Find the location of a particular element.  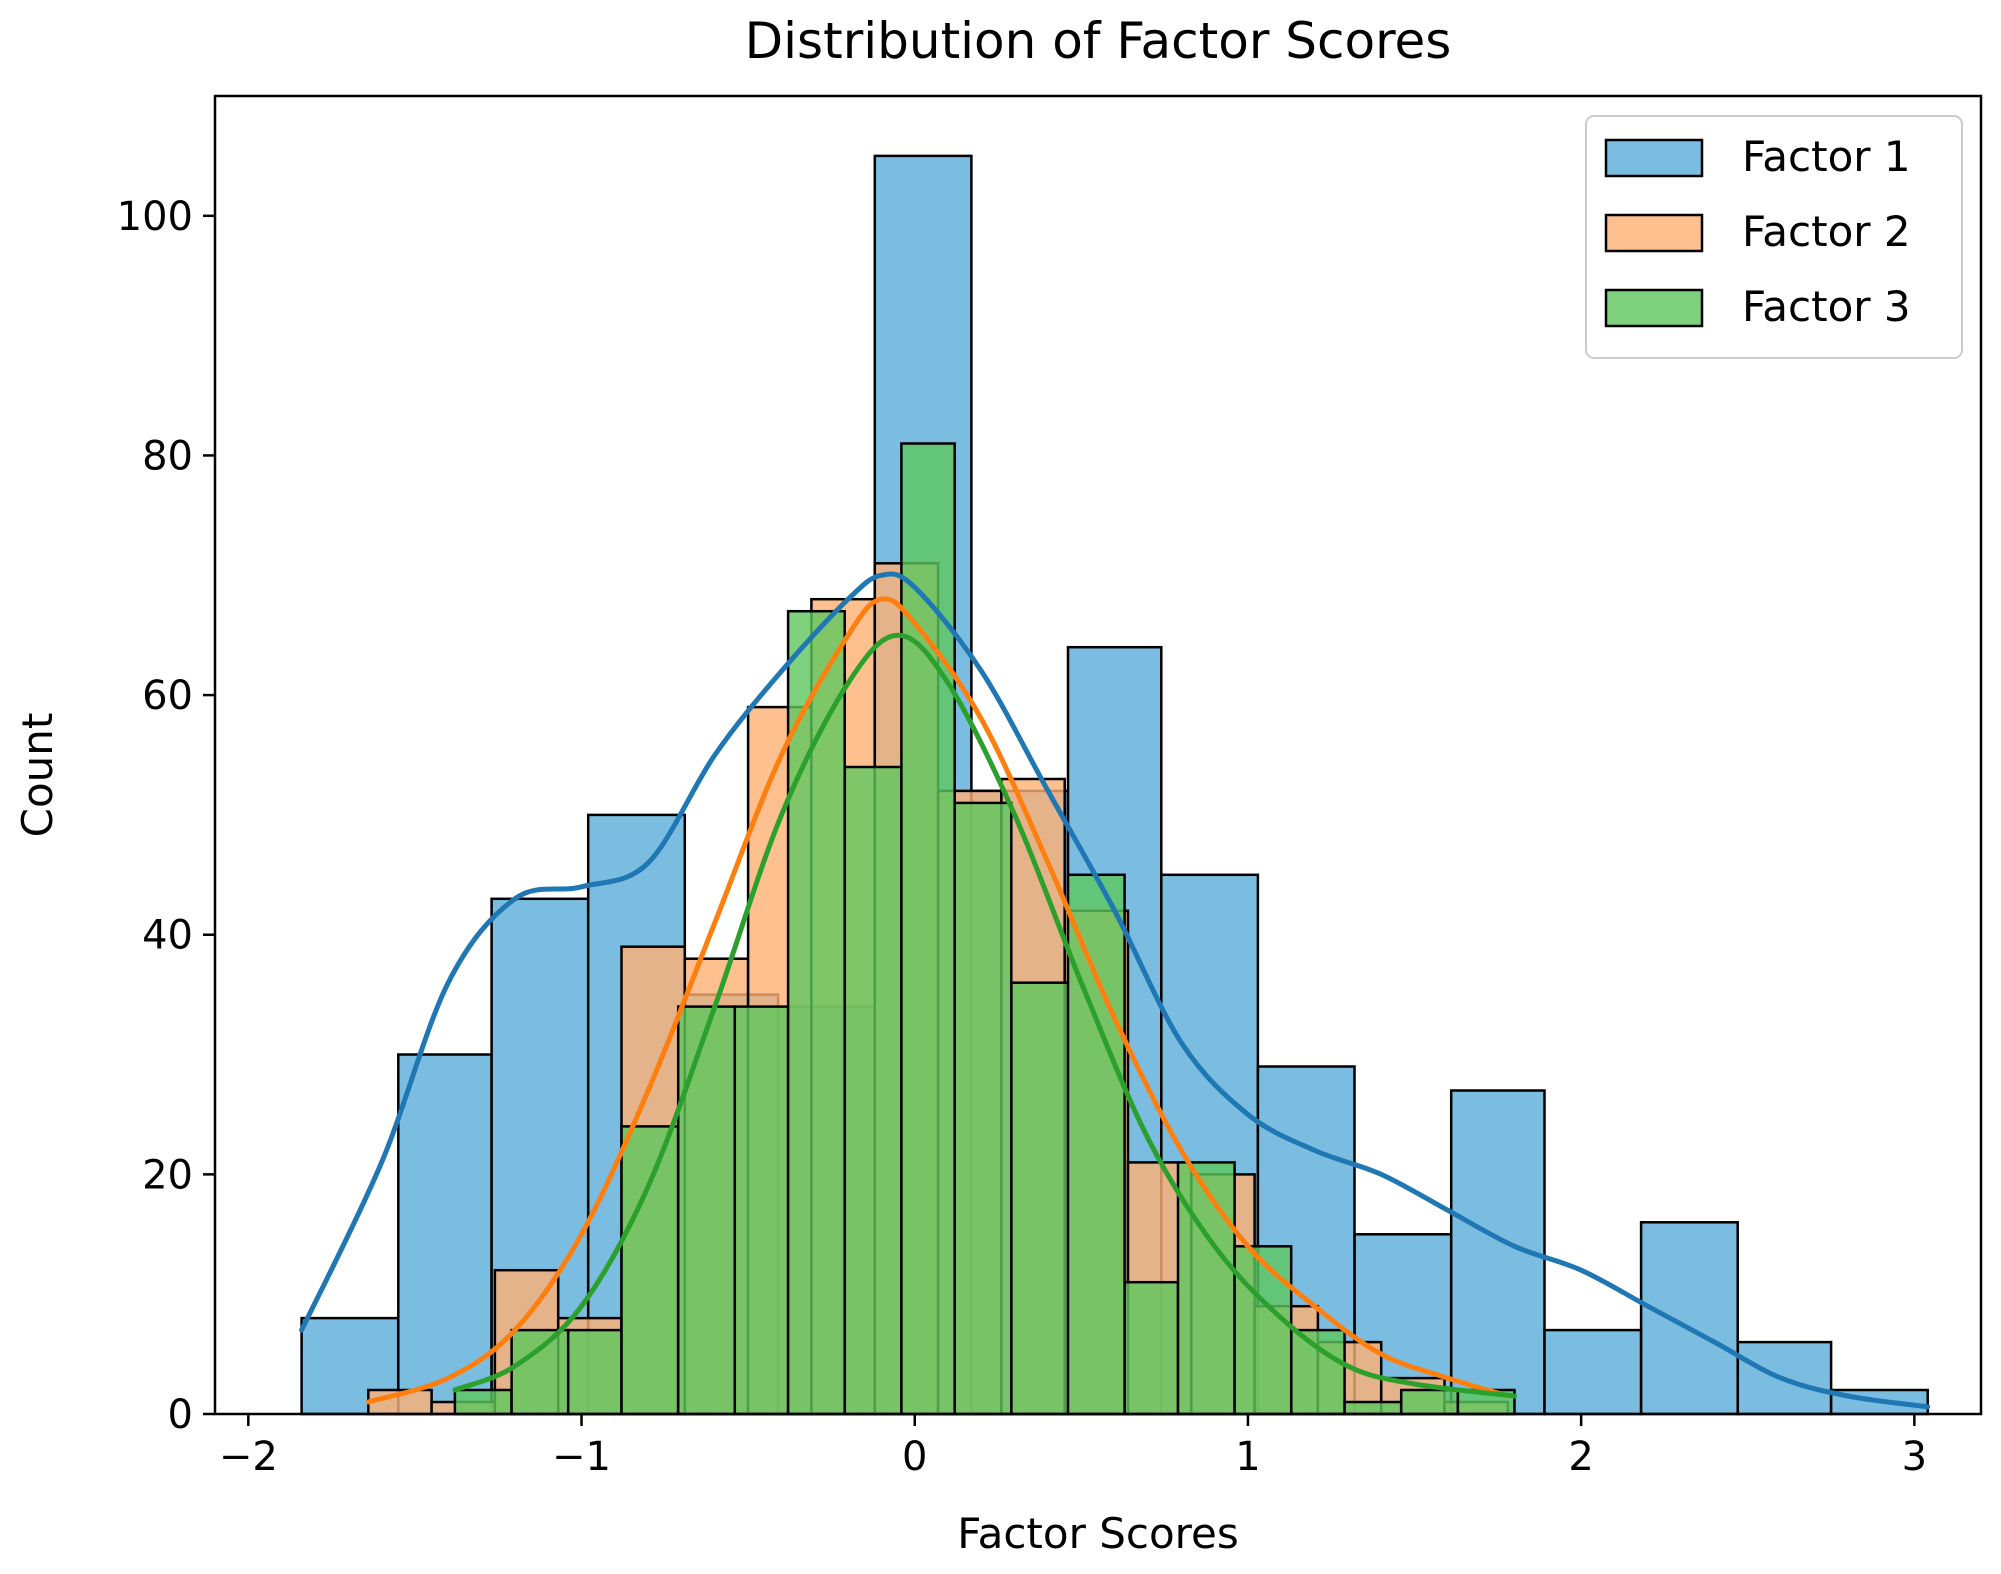

legend: Factor 1 Factor 2 Factor 3 is located at coordinates (1774, 237).